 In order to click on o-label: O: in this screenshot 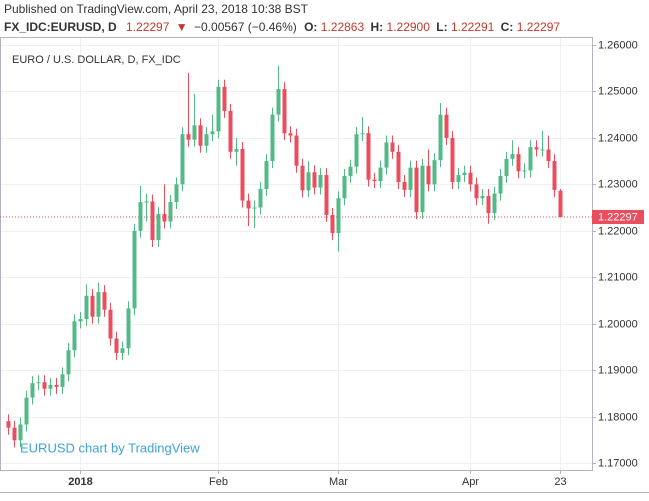, I will do `click(310, 27)`.